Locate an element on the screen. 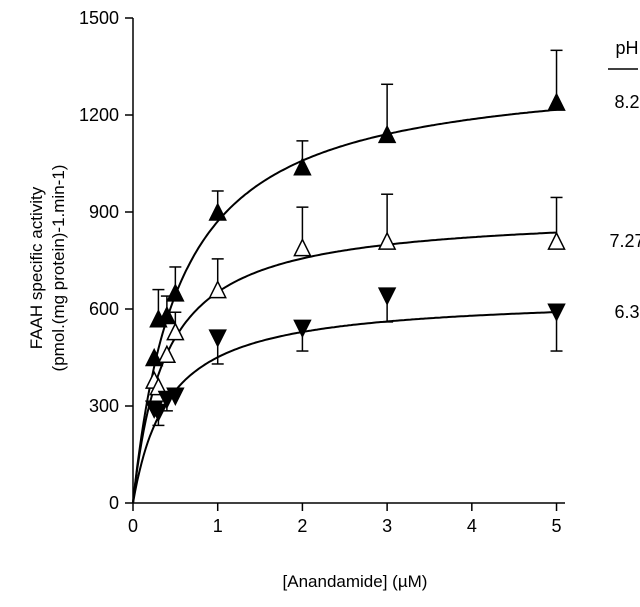 The height and width of the screenshot is (607, 640). y-axis-title-line2: (pmol.(mg protein)-1.min-1) is located at coordinates (58, 268).